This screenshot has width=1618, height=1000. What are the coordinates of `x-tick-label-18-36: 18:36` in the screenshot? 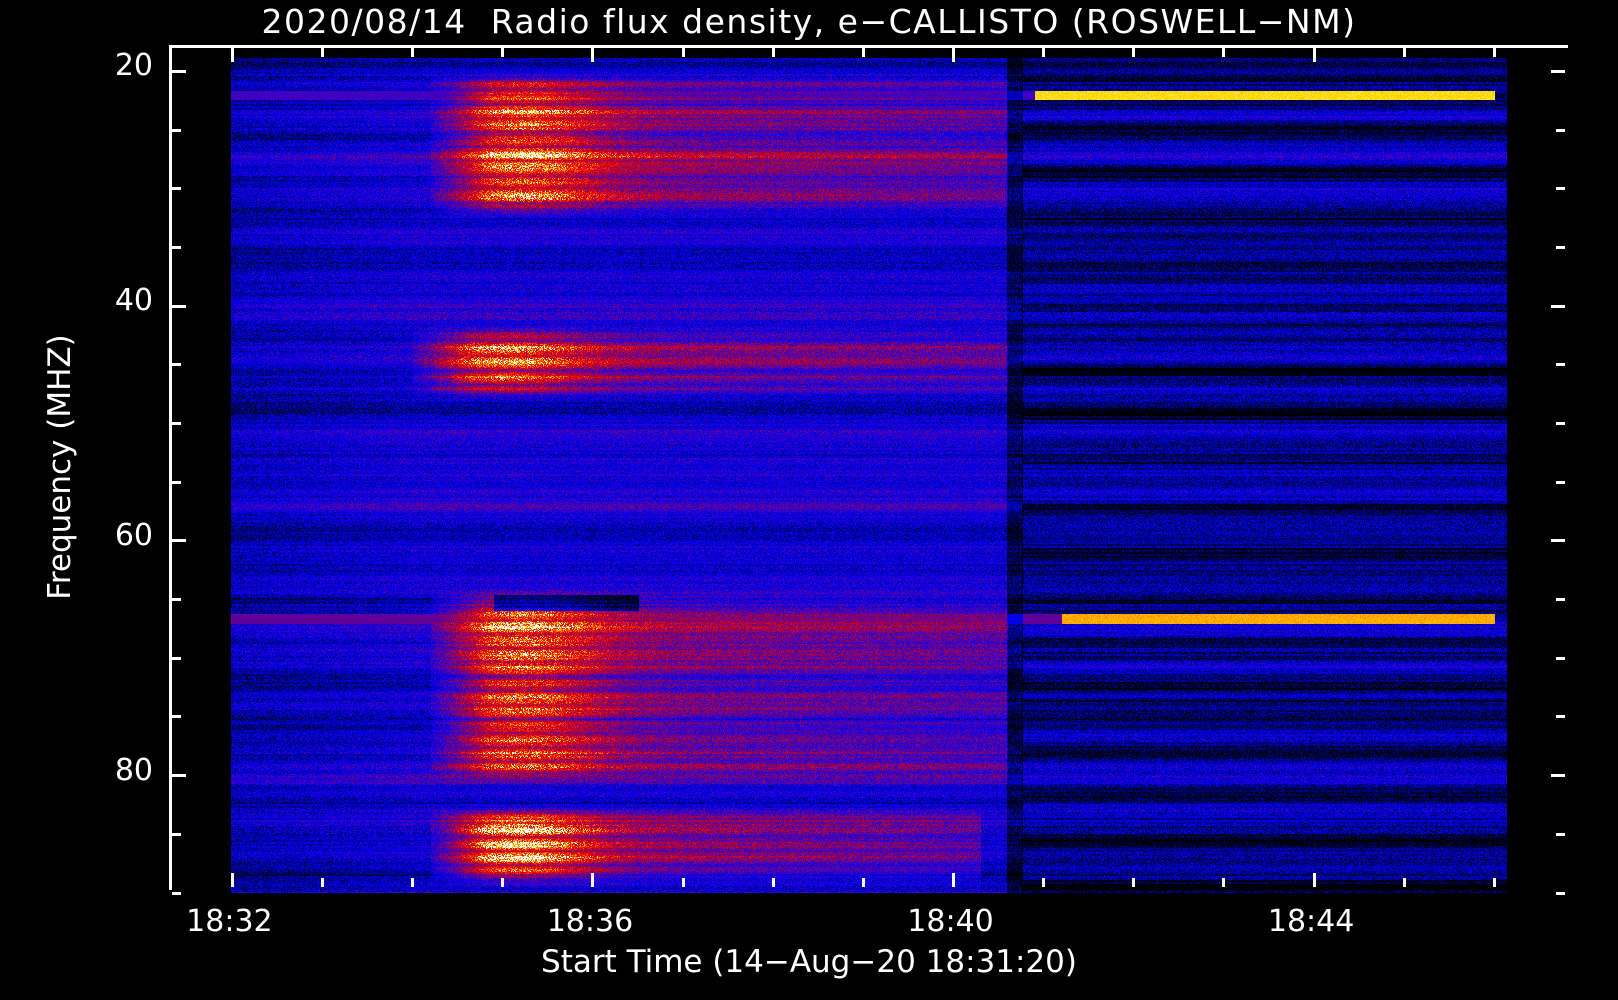 It's located at (590, 921).